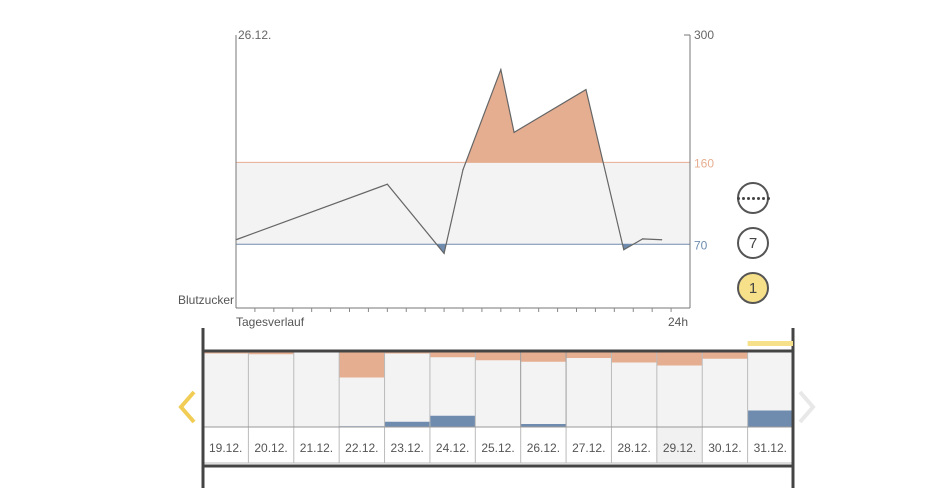  What do you see at coordinates (704, 163) in the screenshot?
I see `upper-threshold-label: 160` at bounding box center [704, 163].